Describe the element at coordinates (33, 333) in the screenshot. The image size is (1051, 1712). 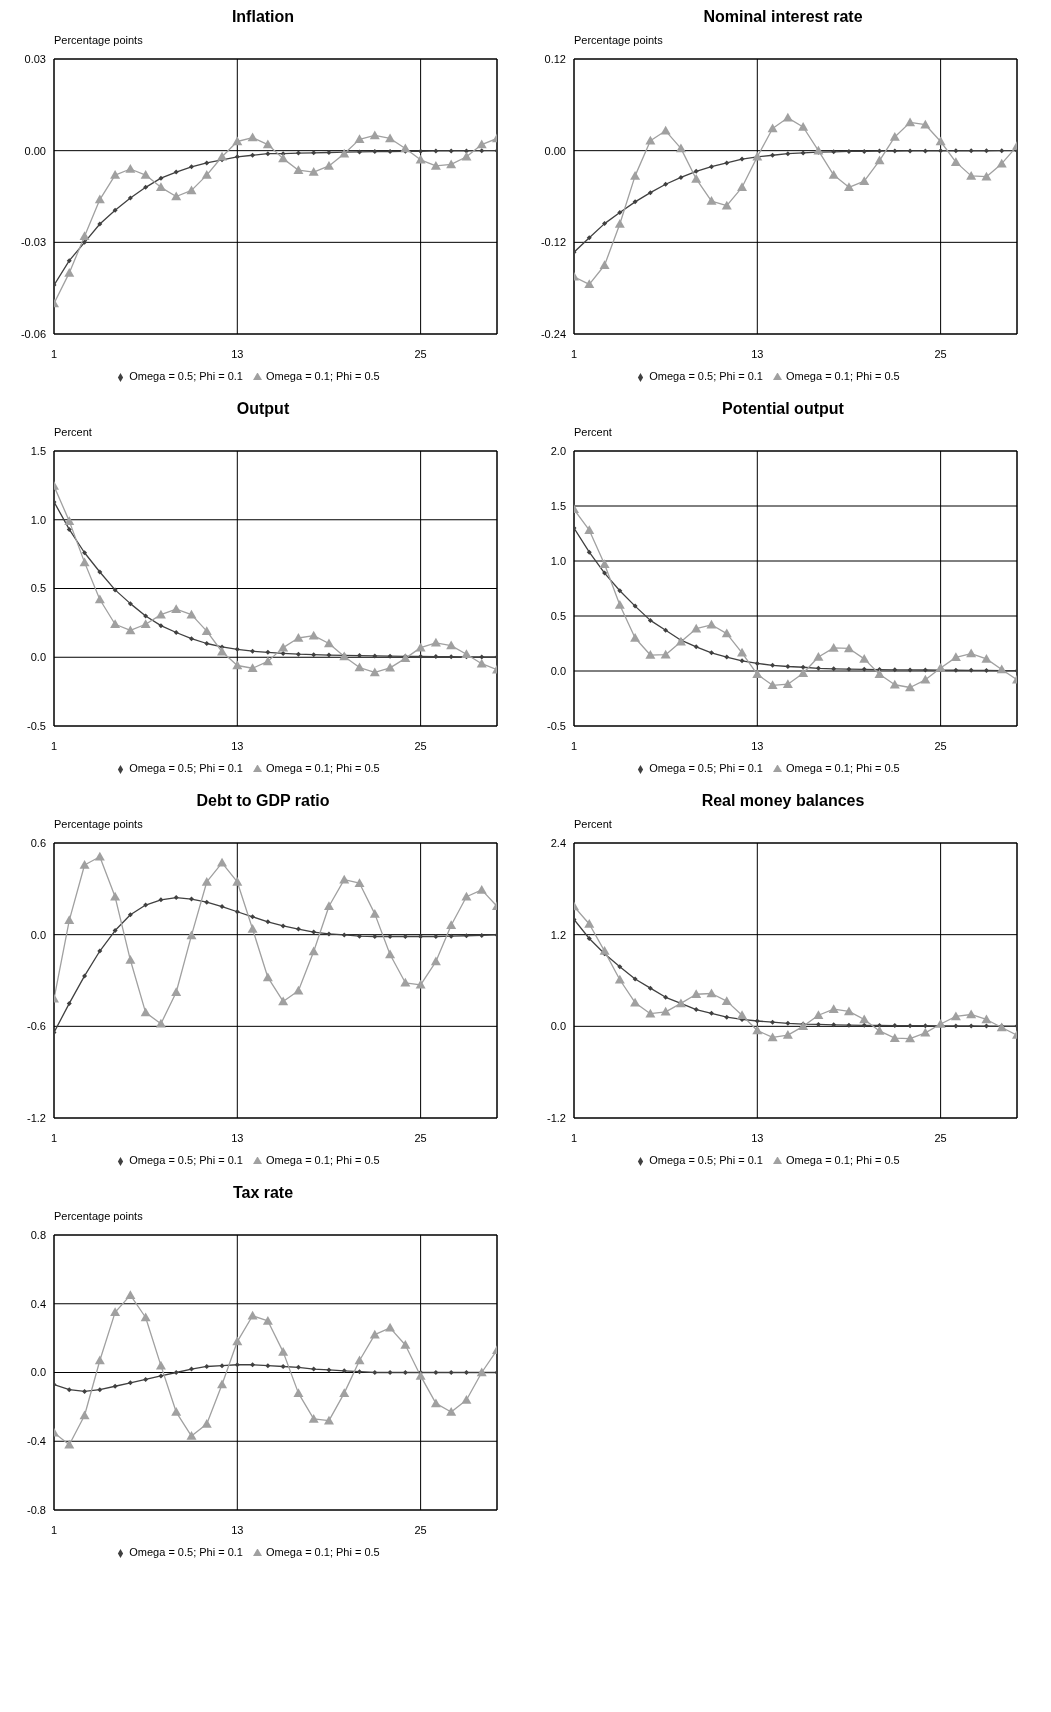
I see `y-tick-label: -0.06` at that location.